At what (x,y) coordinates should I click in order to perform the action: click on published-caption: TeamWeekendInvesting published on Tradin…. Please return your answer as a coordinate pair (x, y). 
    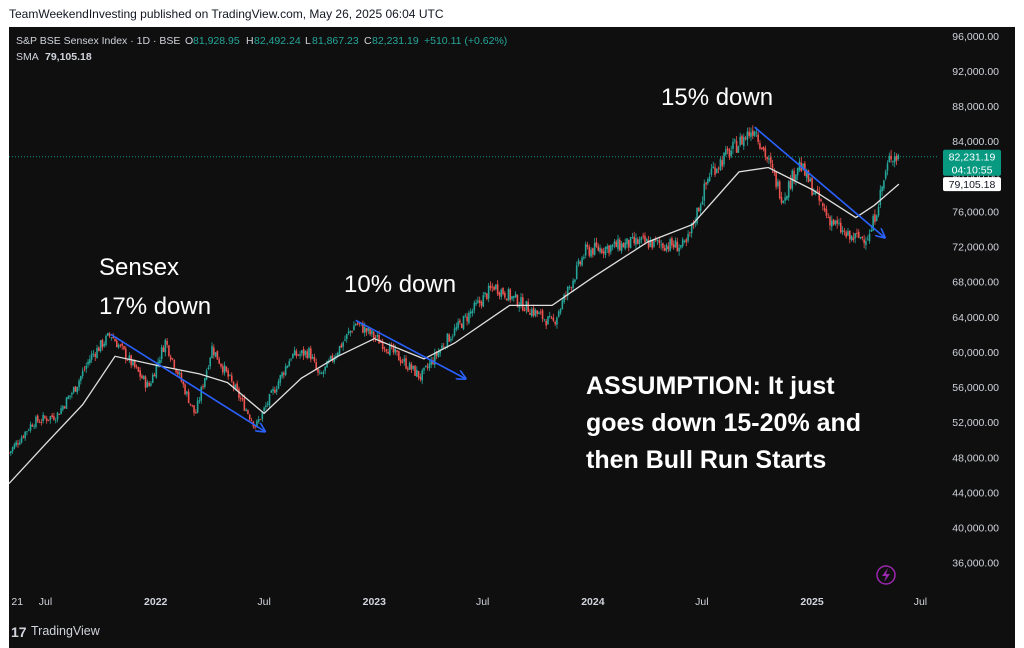
    Looking at the image, I should click on (226, 14).